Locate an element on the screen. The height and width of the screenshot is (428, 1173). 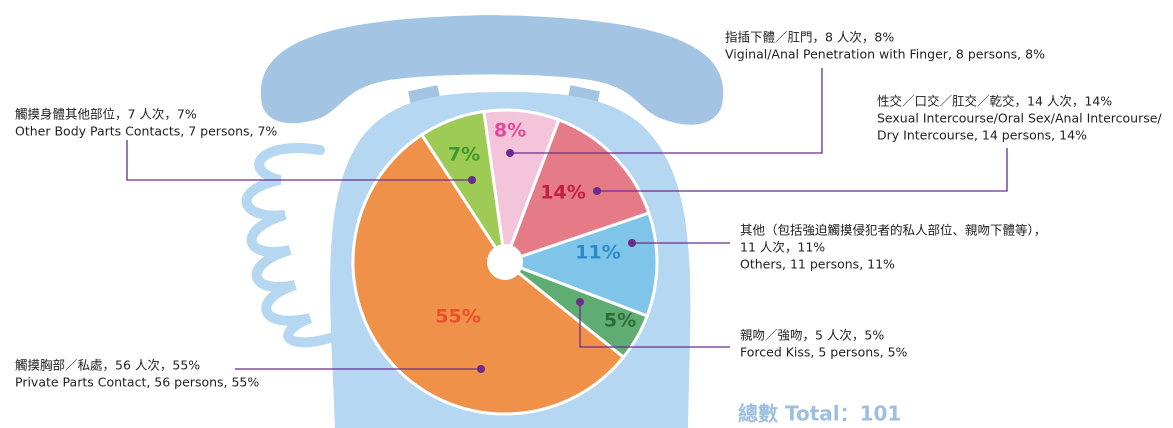
pie-hole is located at coordinates (505, 262).